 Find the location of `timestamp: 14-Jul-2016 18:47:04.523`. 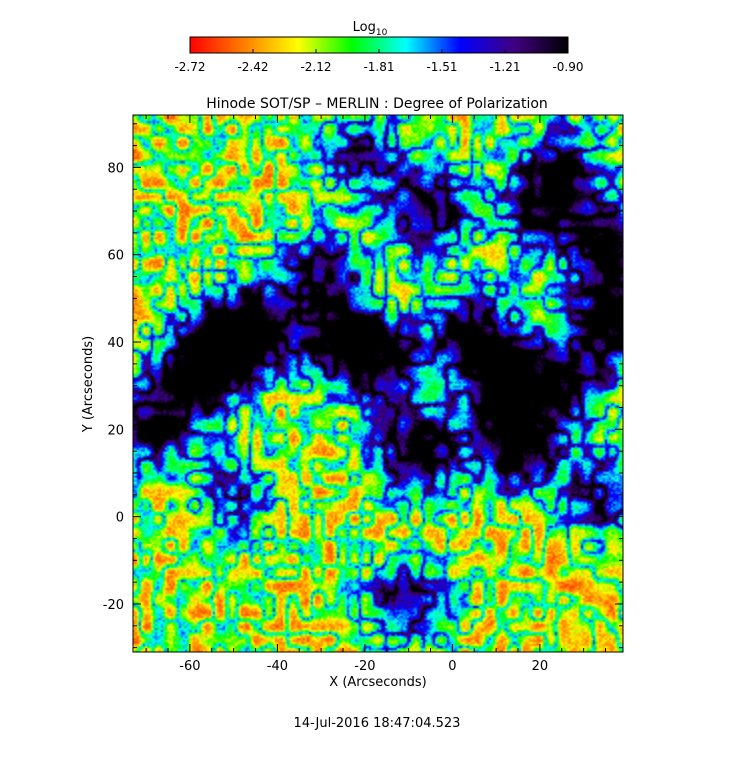

timestamp: 14-Jul-2016 18:47:04.523 is located at coordinates (377, 723).